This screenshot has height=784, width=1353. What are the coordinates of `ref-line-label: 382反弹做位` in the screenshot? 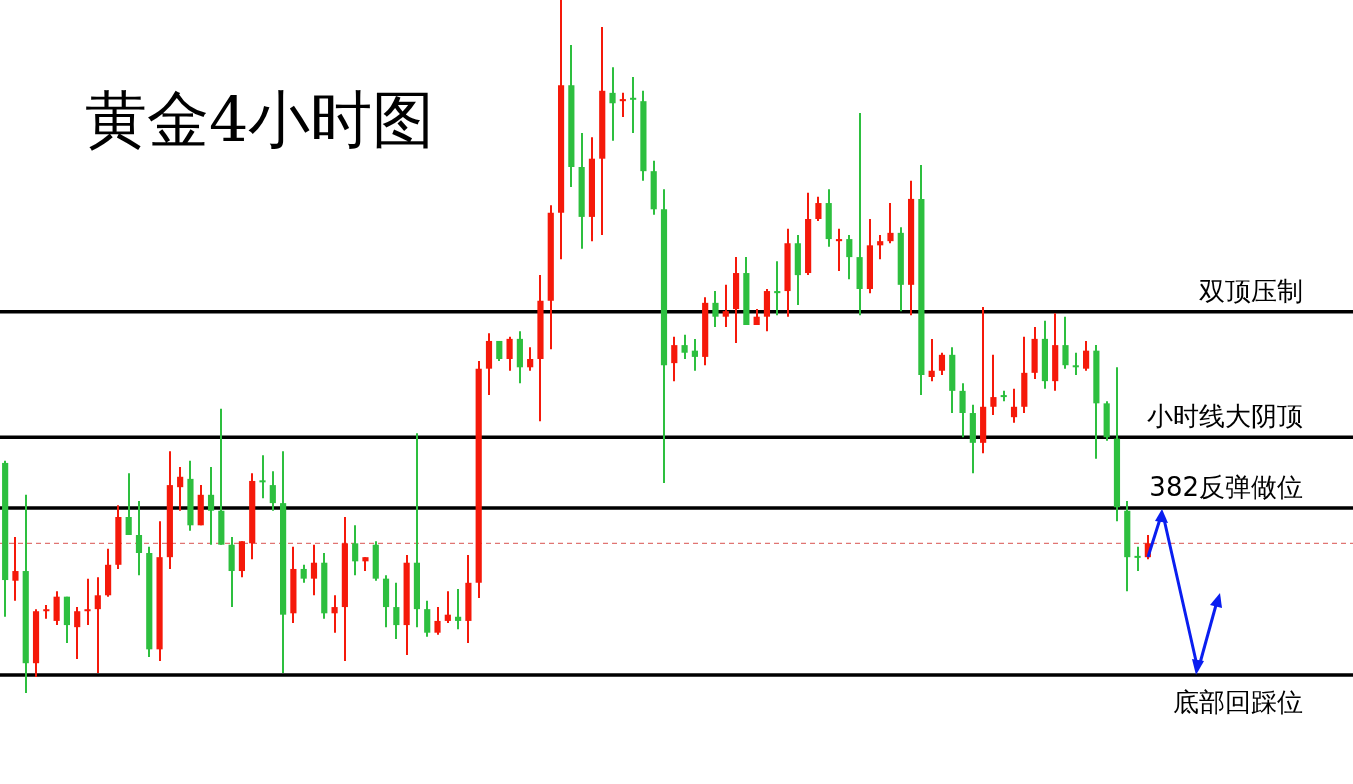 It's located at (1226, 487).